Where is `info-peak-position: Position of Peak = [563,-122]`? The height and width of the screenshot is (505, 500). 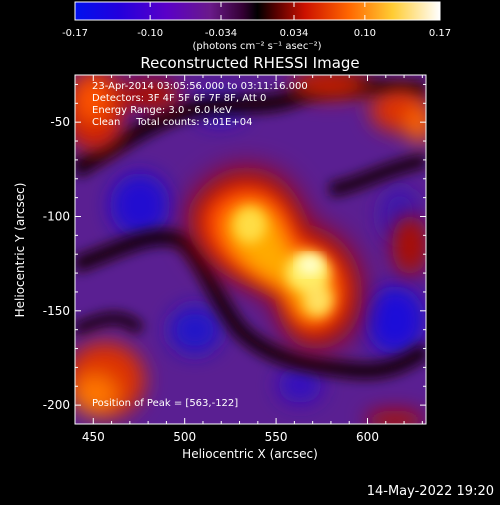 info-peak-position: Position of Peak = [563,-122] is located at coordinates (165, 403).